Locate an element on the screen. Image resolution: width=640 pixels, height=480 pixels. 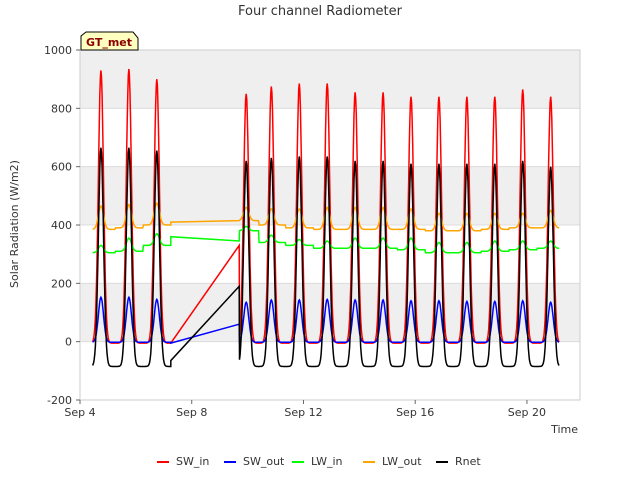
legend-item-lw-in: LW_in is located at coordinates (317, 461).